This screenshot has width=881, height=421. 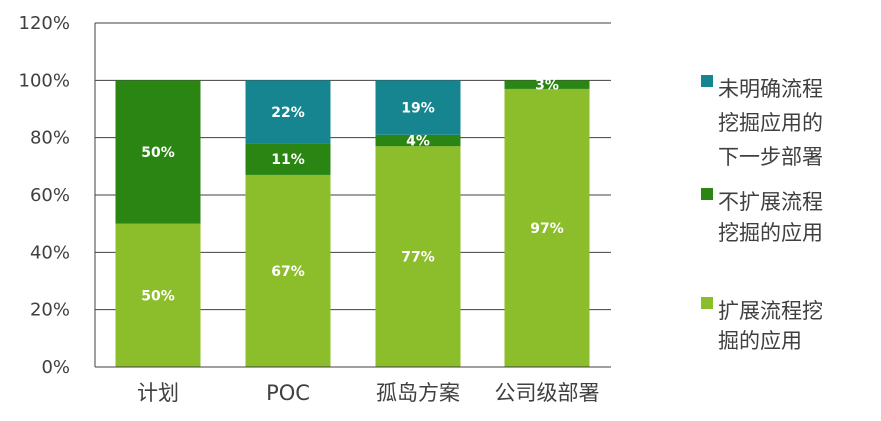 What do you see at coordinates (50, 252) in the screenshot?
I see `y-tick-label: 40%` at bounding box center [50, 252].